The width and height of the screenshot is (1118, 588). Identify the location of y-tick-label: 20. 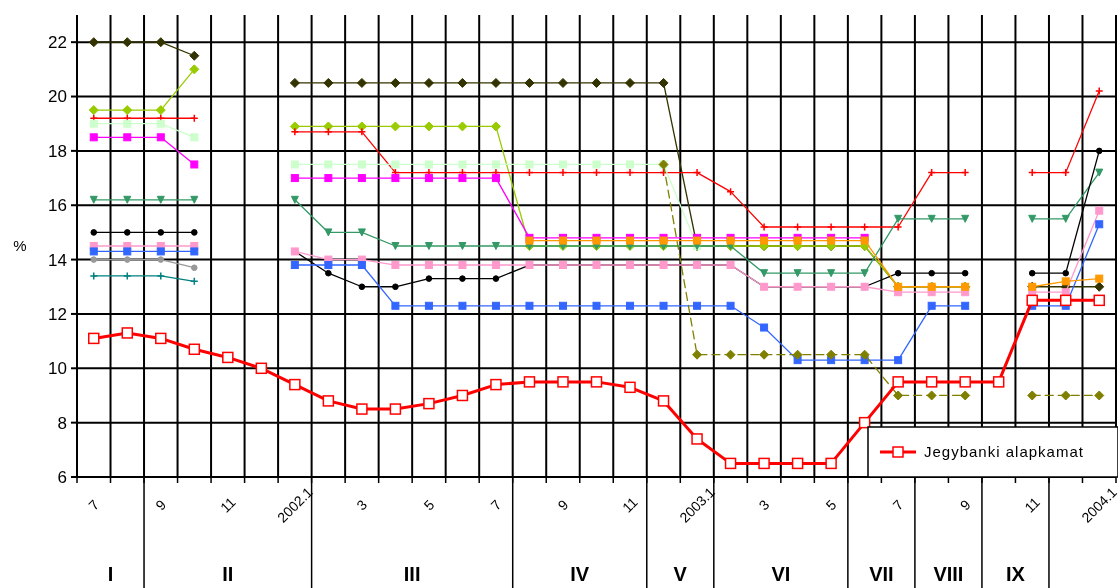
(57, 97).